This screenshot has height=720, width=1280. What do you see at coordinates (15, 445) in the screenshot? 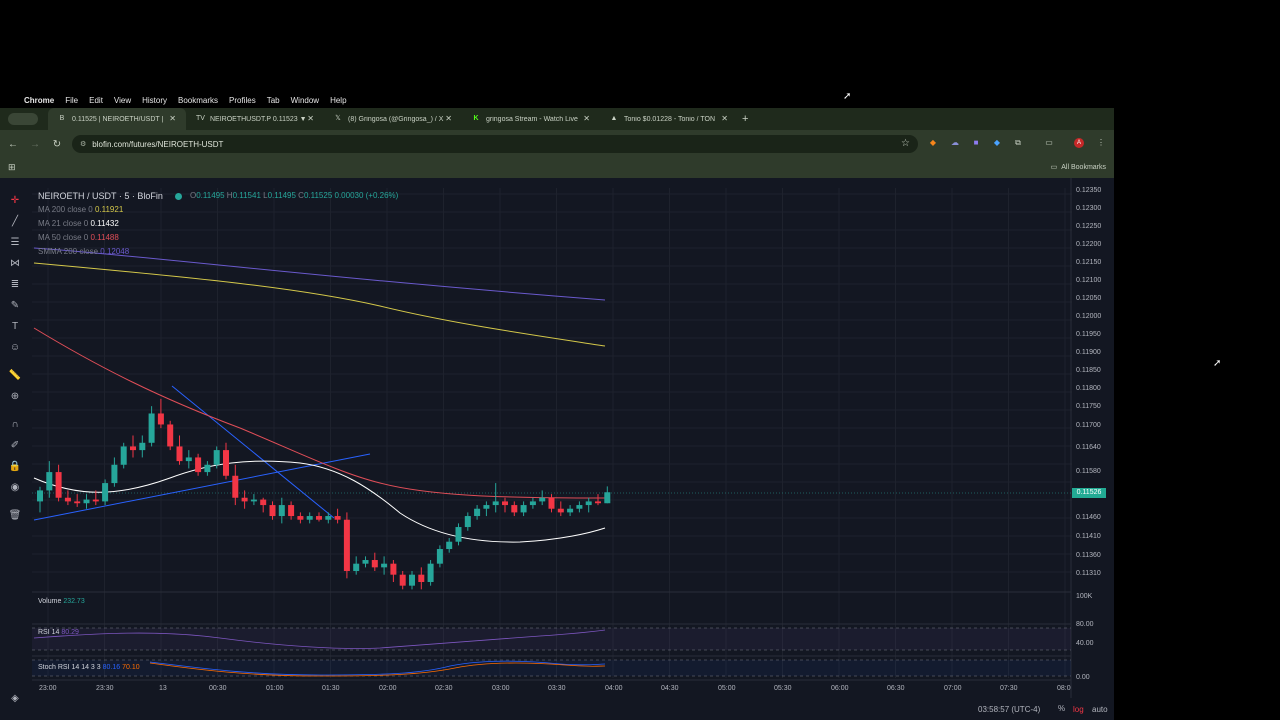
I see `pencil-lock-icon: ✐` at bounding box center [15, 445].